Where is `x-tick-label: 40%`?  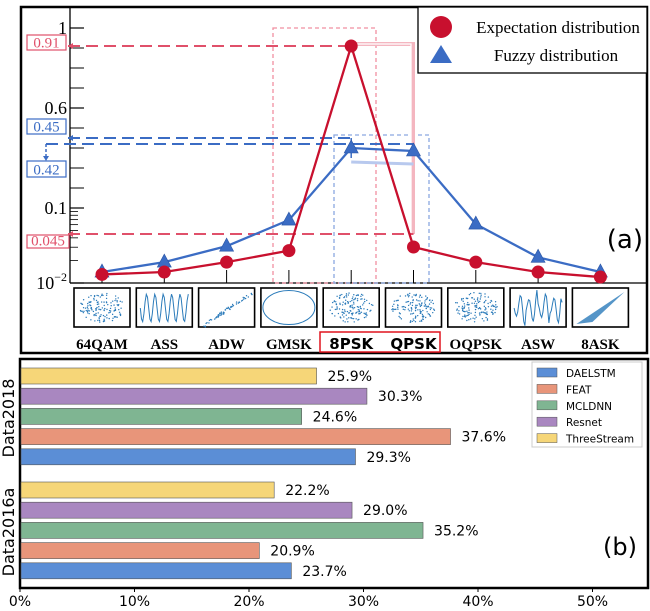
x-tick-label: 40% is located at coordinates (477, 602).